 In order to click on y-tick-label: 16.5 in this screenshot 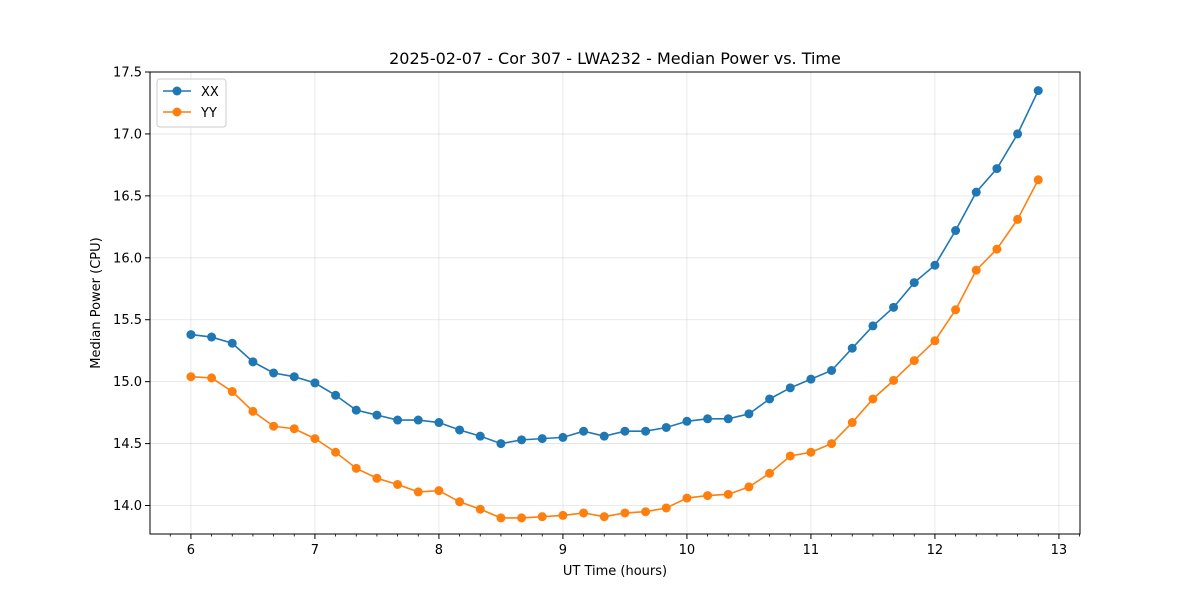, I will do `click(127, 196)`.